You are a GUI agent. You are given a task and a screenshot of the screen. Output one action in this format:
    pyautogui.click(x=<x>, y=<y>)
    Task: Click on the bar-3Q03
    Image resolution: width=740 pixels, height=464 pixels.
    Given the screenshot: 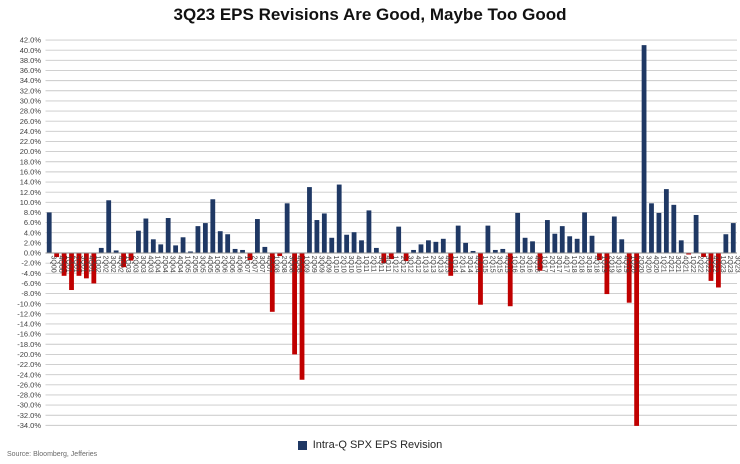 What is the action you would take?
    pyautogui.click(x=138, y=241)
    